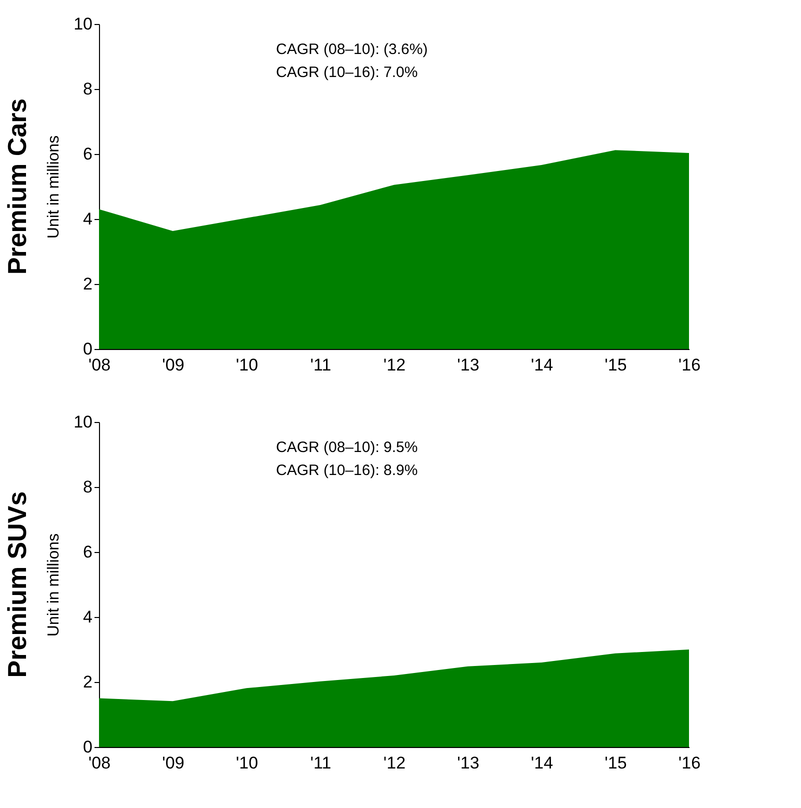 This screenshot has height=808, width=801. I want to click on text: Premium SUVs, so click(17, 584).